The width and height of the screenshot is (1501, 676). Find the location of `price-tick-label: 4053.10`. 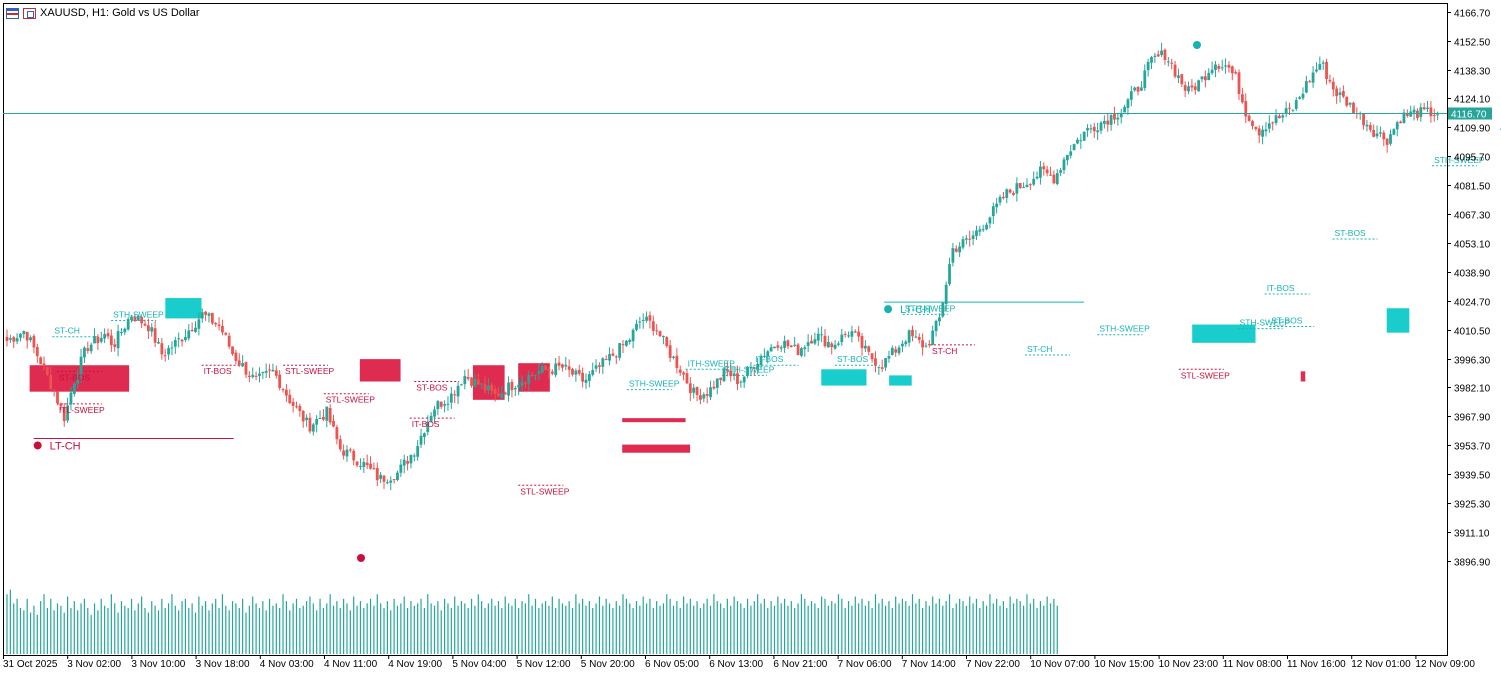

price-tick-label: 4053.10 is located at coordinates (1472, 245).